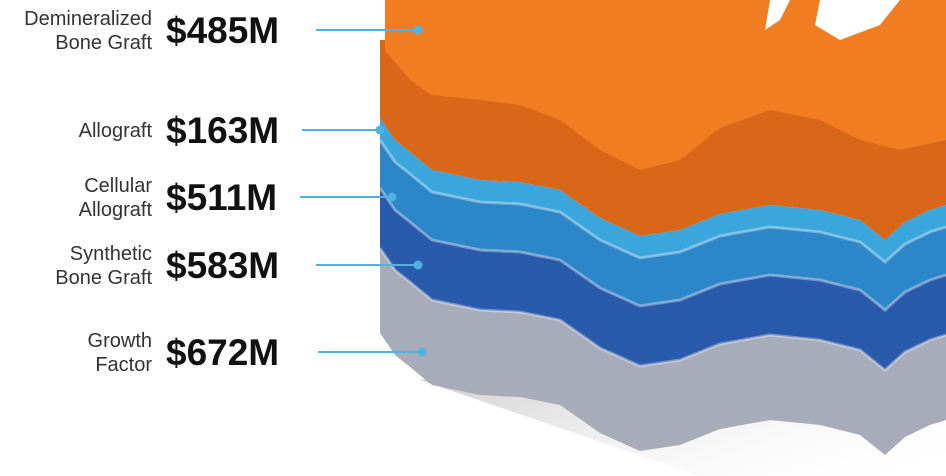  I want to click on item-label: Cellular, so click(118, 186).